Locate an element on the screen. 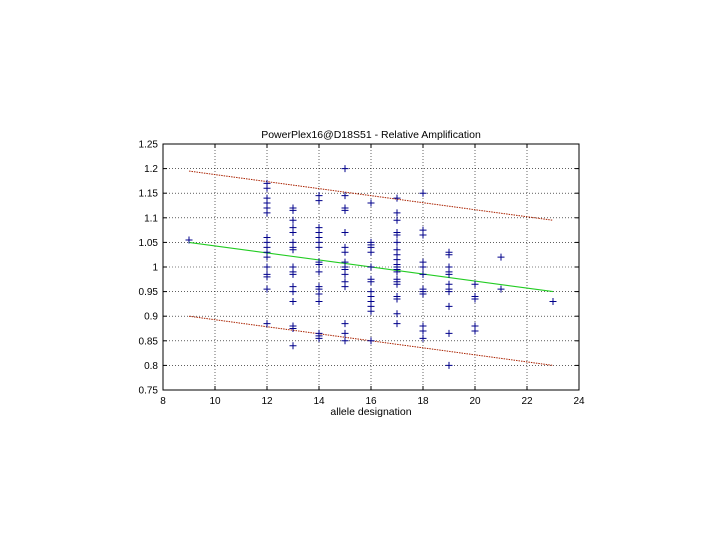 The height and width of the screenshot is (540, 720). x-tick-label: 16 is located at coordinates (371, 401).